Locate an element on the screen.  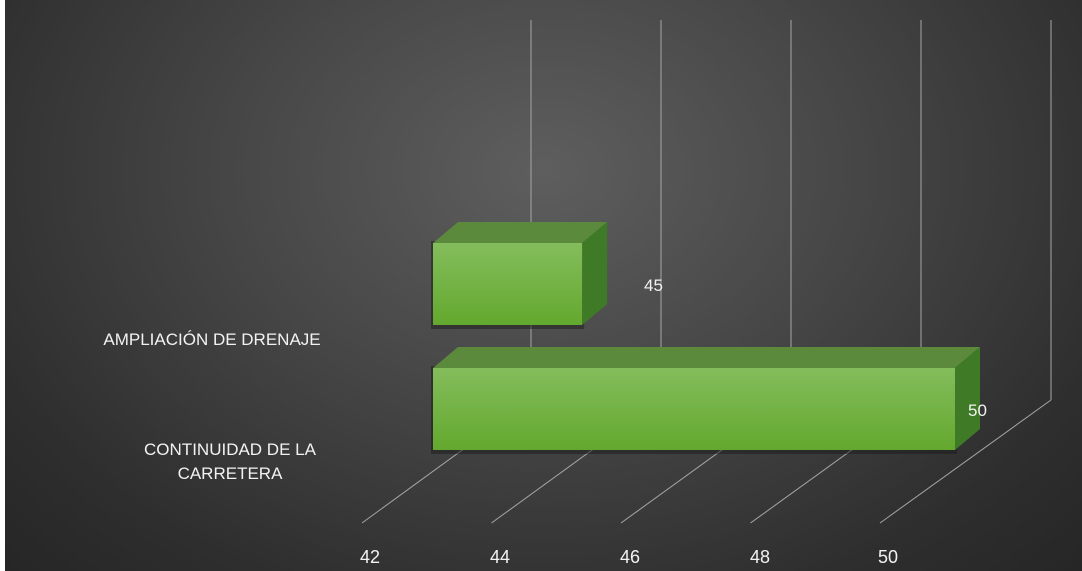
x-tick-label: 44 is located at coordinates (500, 557).